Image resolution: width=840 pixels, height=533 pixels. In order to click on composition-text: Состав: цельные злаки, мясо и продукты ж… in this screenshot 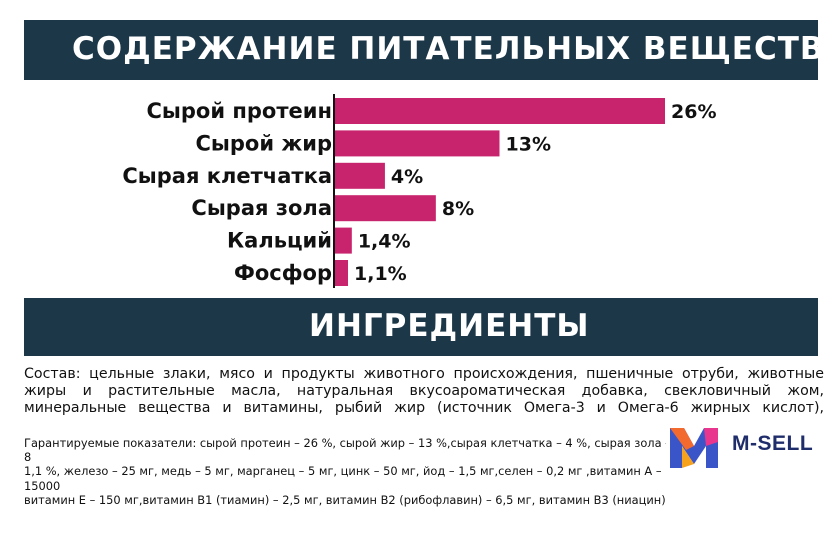, I will do `click(424, 392)`.